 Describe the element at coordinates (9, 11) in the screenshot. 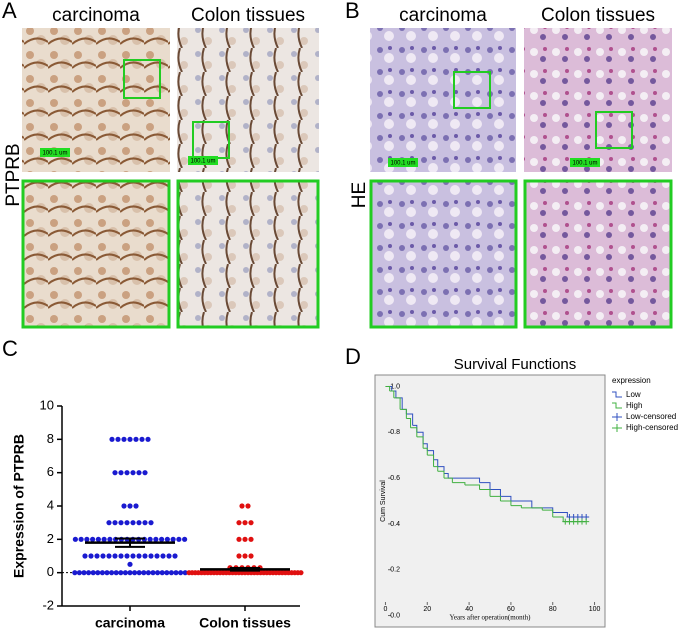

I see `panel-label: A` at that location.